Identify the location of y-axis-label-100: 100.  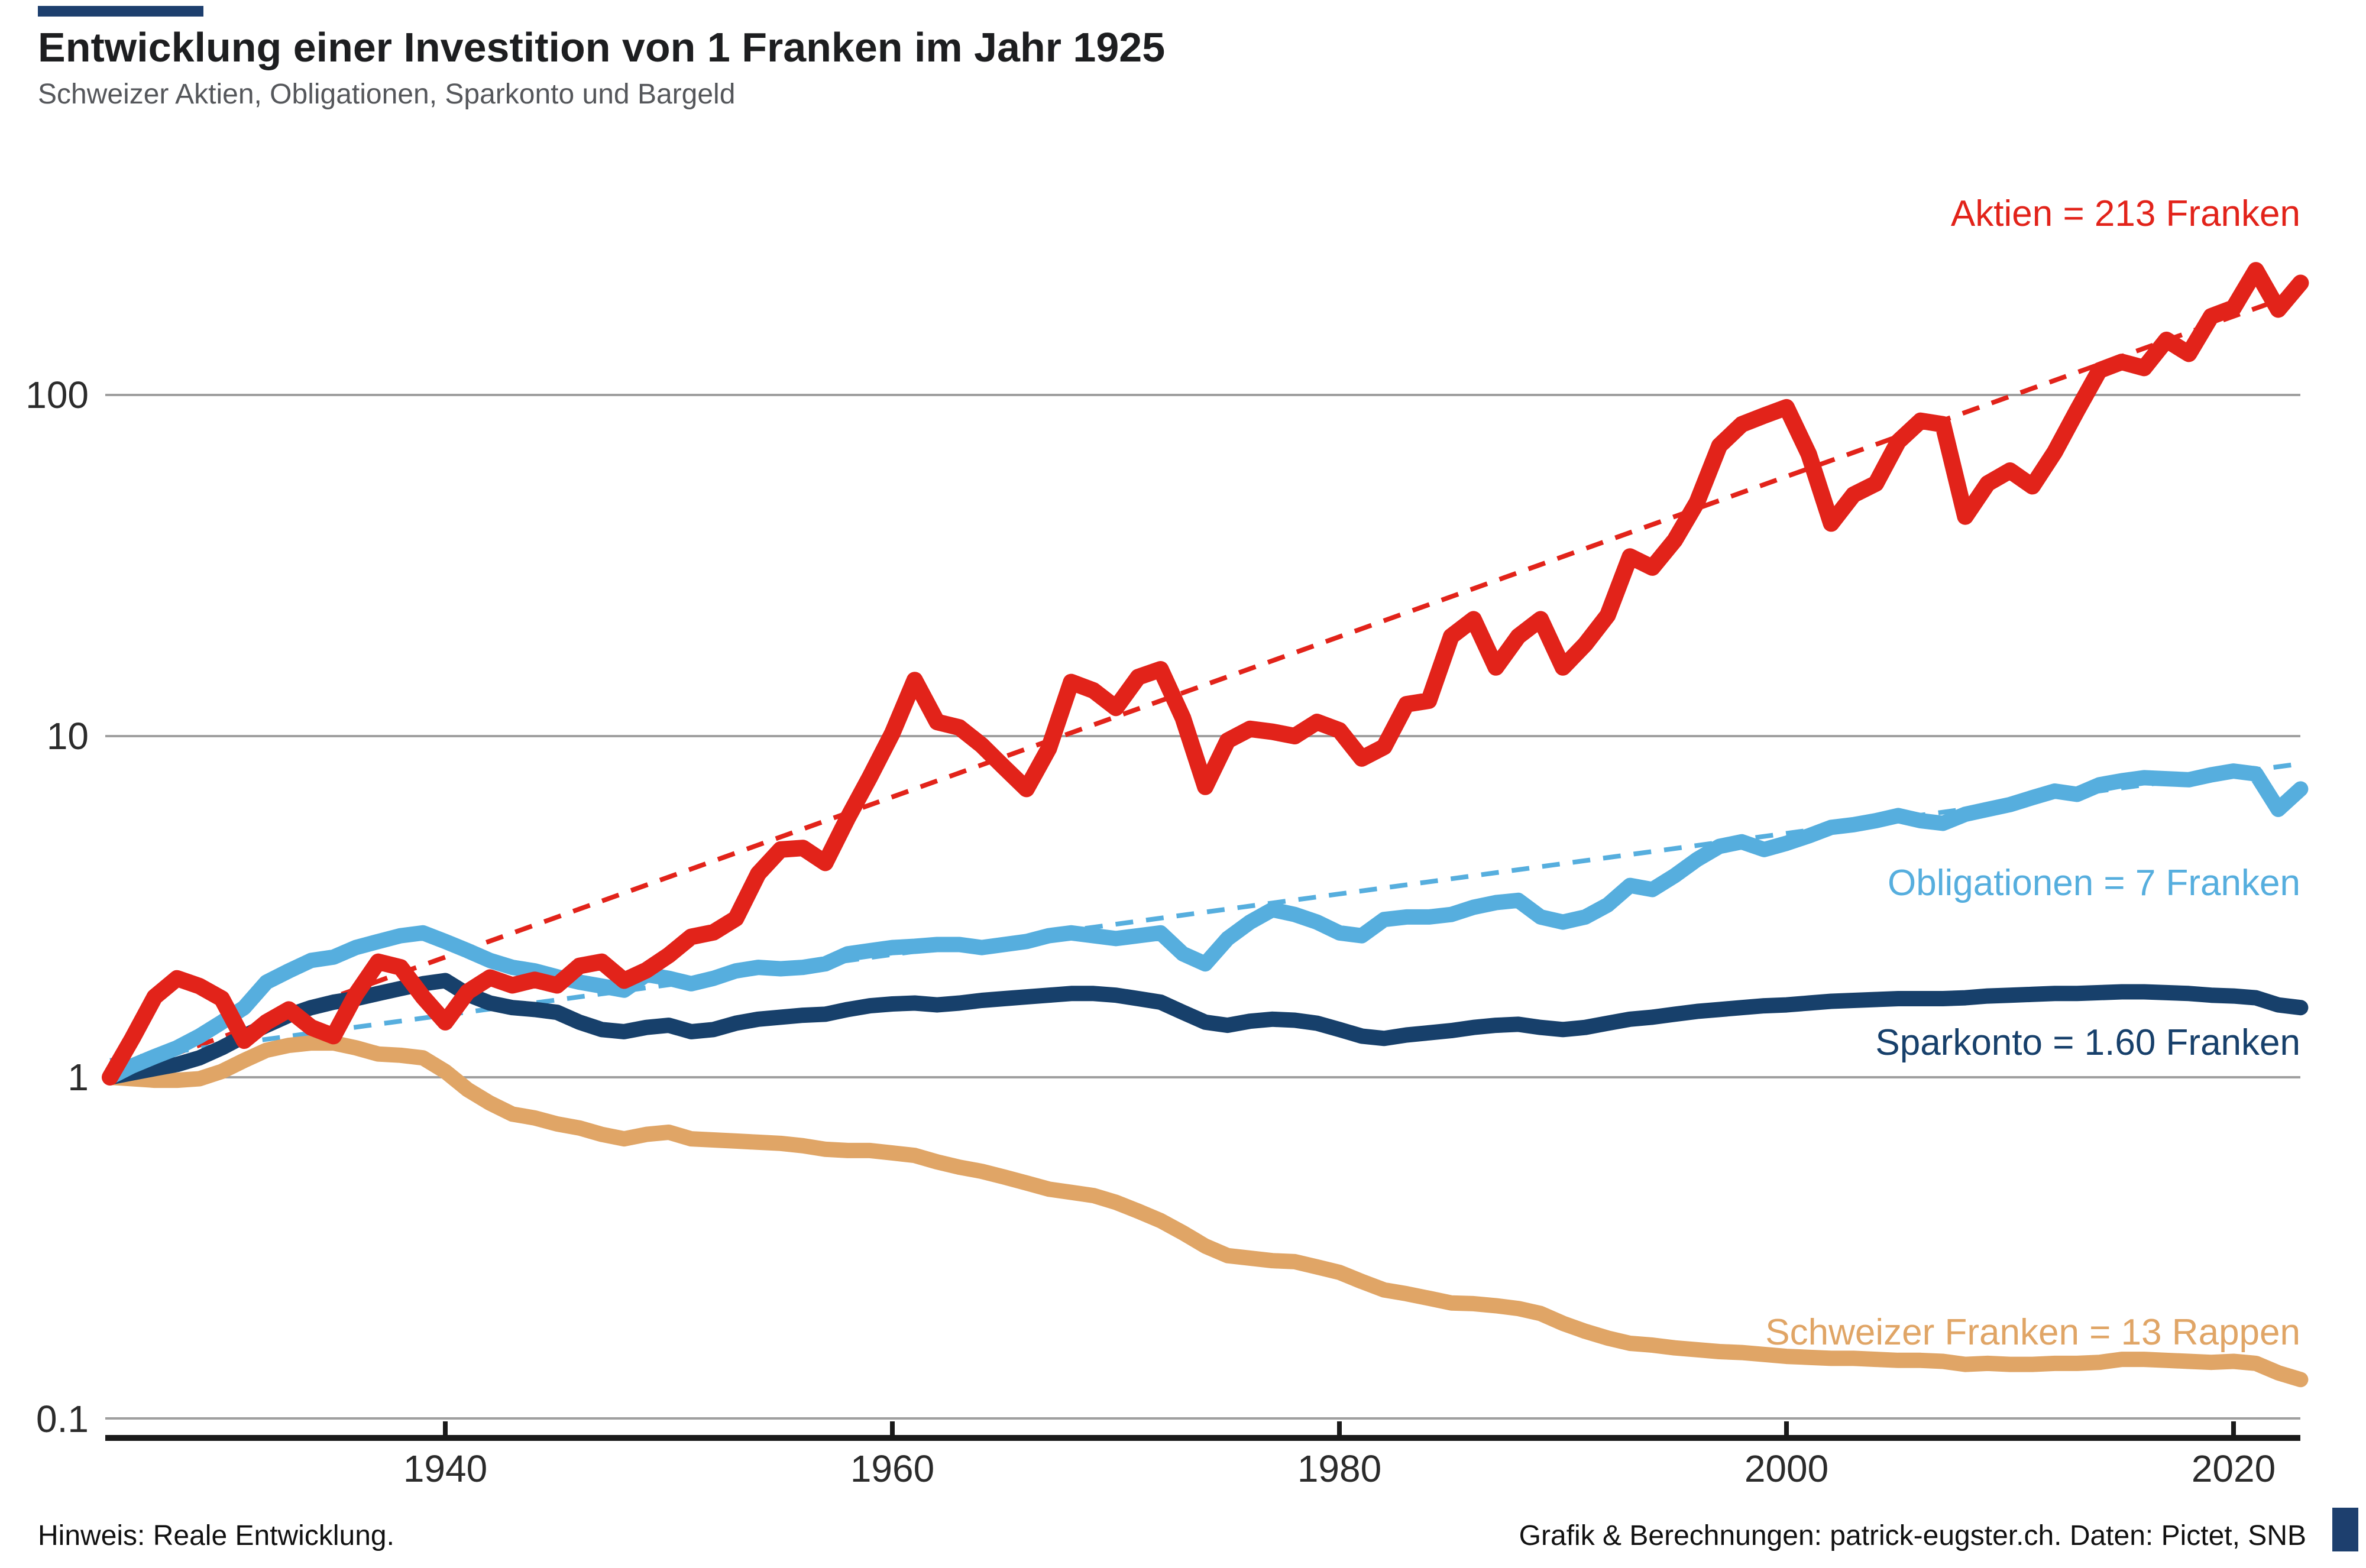
(57, 395).